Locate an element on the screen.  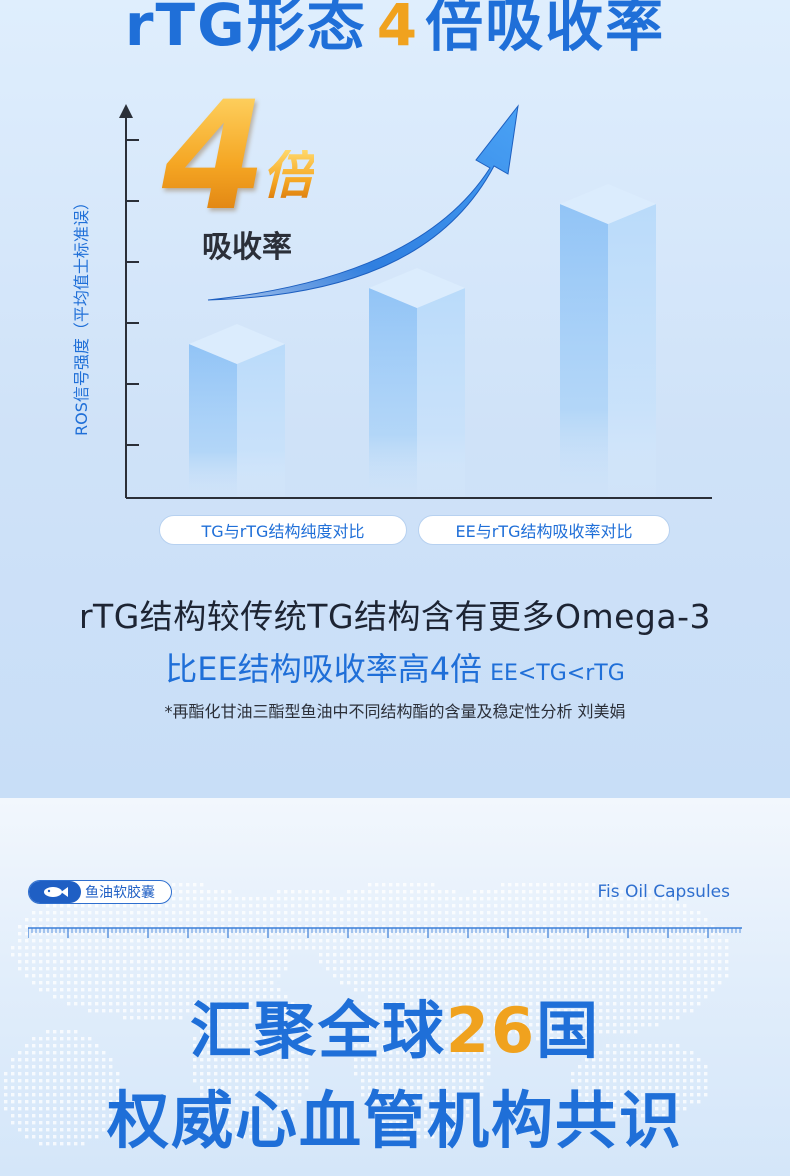
headline-absorption: 比EE结构吸收率高4倍 EE<TG<rTG is located at coordinates (395, 667).